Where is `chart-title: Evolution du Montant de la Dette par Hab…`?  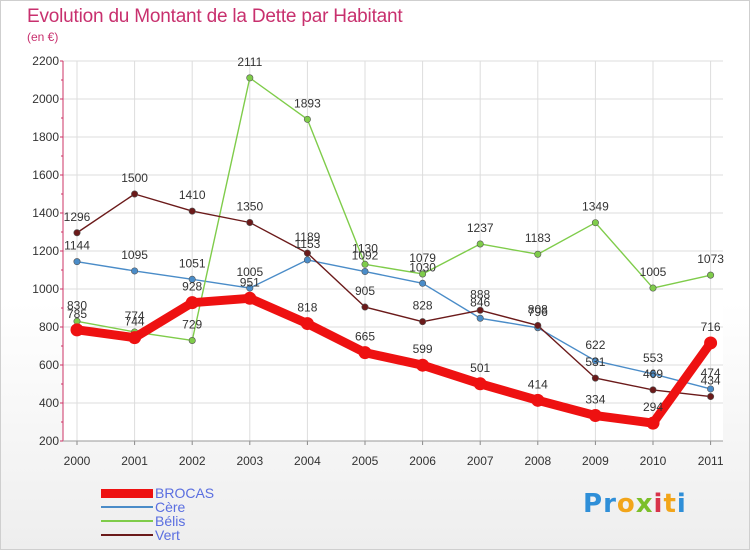 chart-title: Evolution du Montant de la Dette par Hab… is located at coordinates (215, 16).